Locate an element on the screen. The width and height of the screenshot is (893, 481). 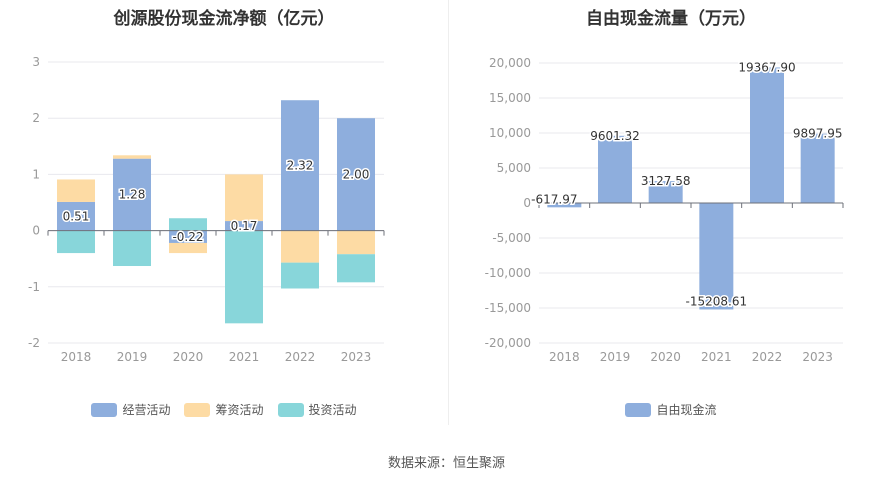
legend-item: 经营活动 is located at coordinates (130, 409).